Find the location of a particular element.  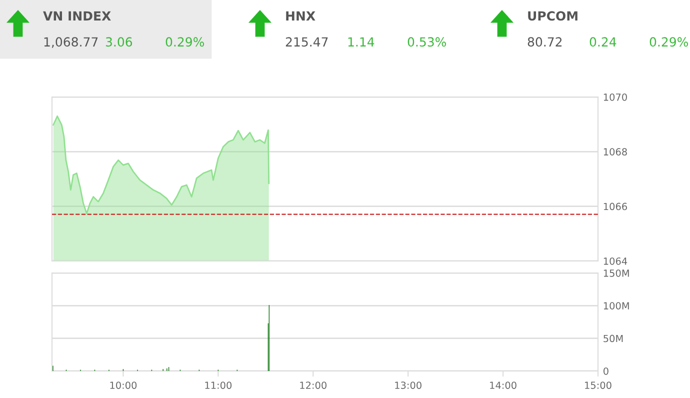

x-tick-label: 15:00 is located at coordinates (598, 385).